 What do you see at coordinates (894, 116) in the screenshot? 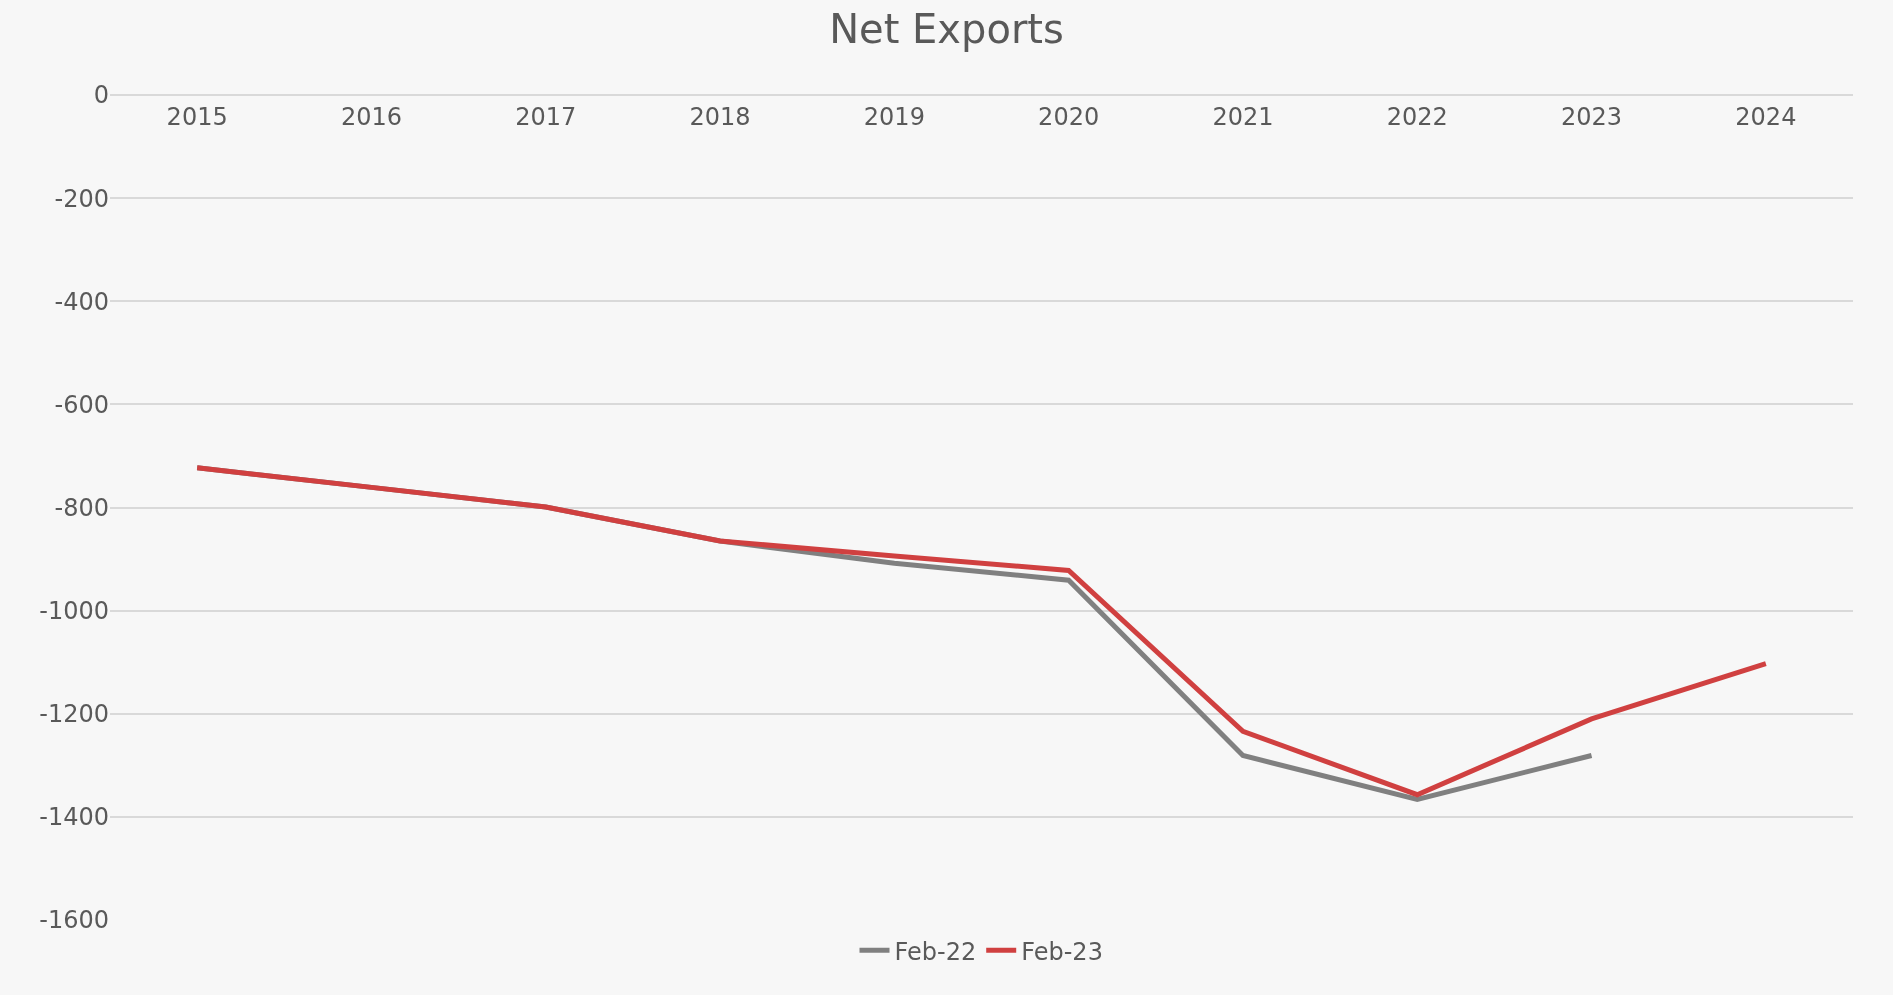
I see `x-tick-label: 2019` at bounding box center [894, 116].